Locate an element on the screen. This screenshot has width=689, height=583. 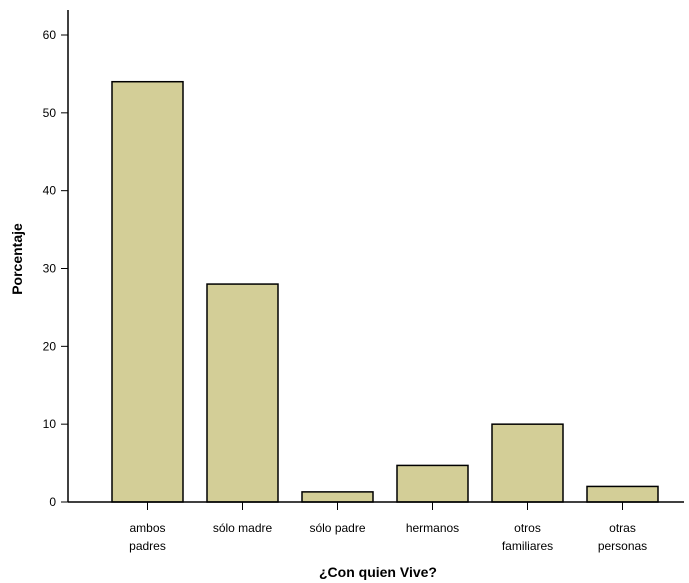
x-tick-label: otros familiares is located at coordinates (527, 537).